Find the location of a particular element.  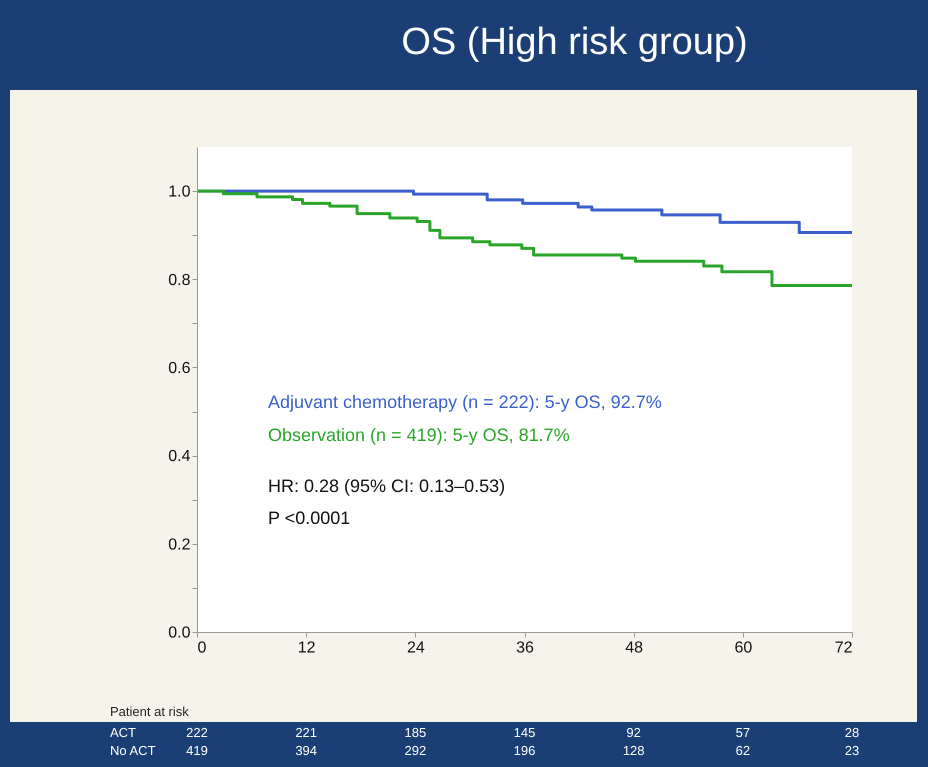

text: Patient at risk is located at coordinates (150, 711).